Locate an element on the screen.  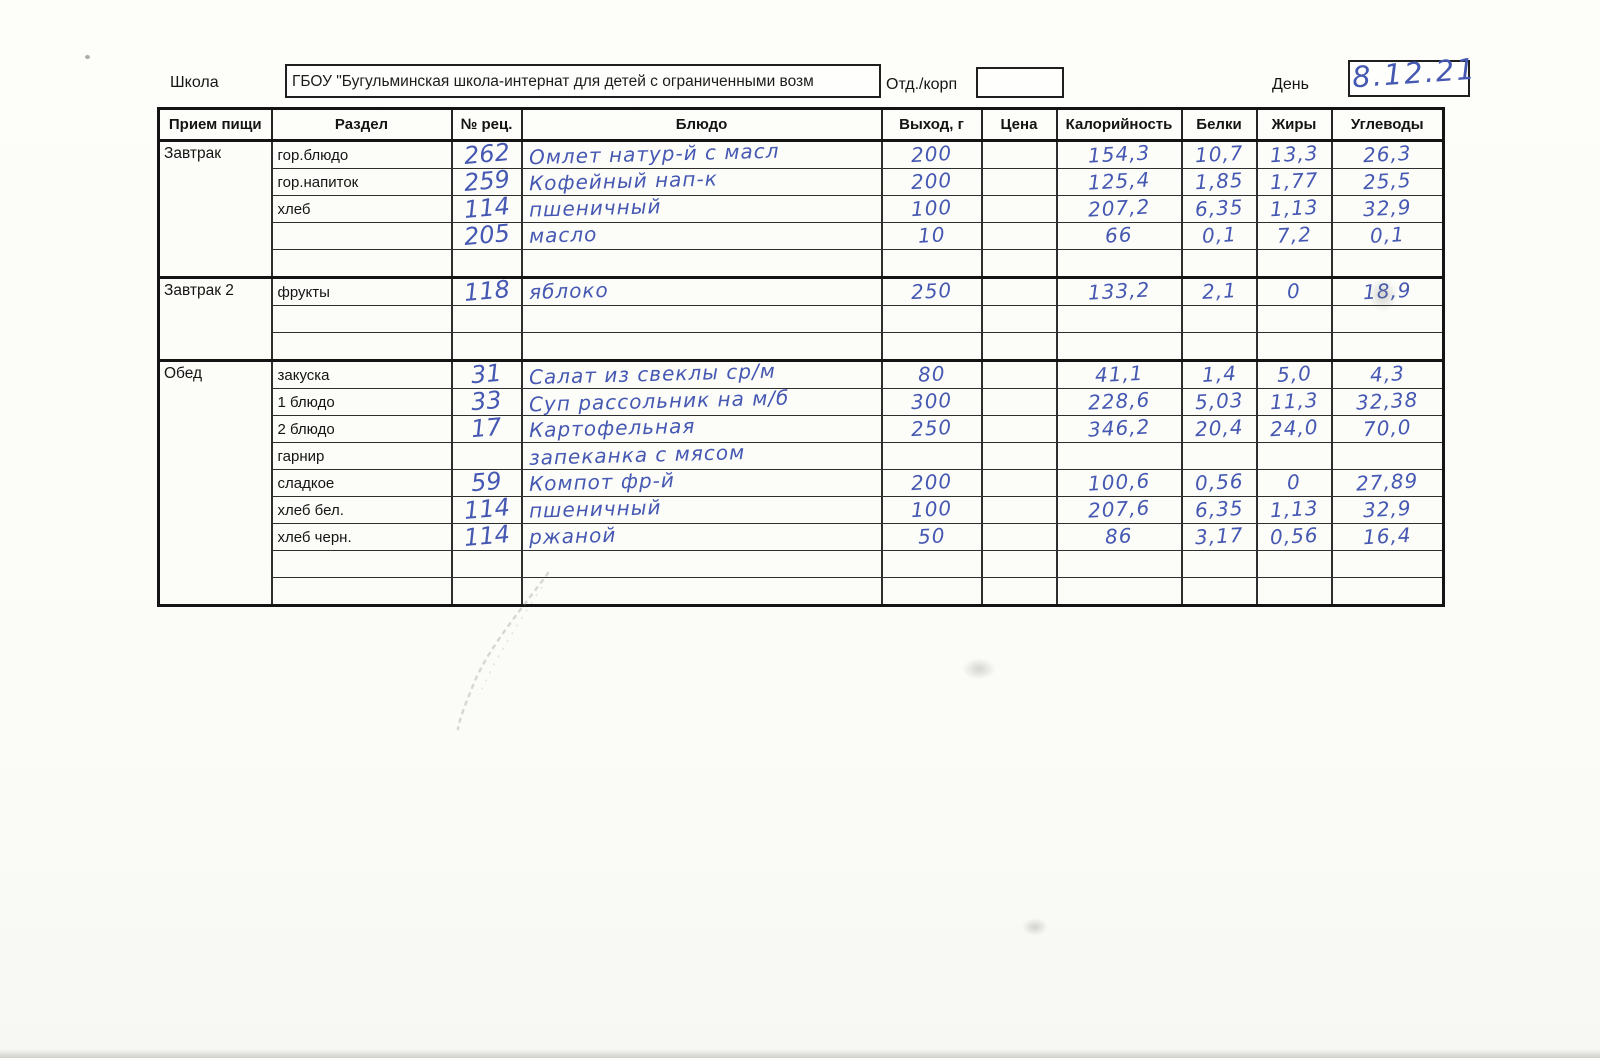
razdel-cell: сладкое is located at coordinates (361, 483).